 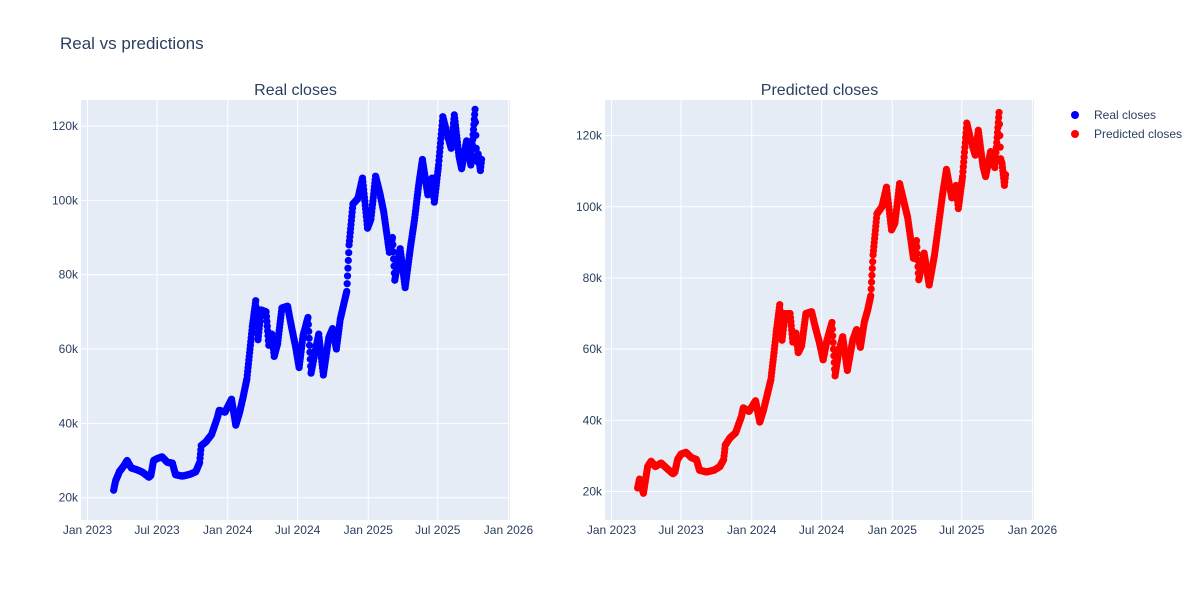 What do you see at coordinates (1138, 133) in the screenshot?
I see `legend-label-predicted-closes: Predicted closes` at bounding box center [1138, 133].